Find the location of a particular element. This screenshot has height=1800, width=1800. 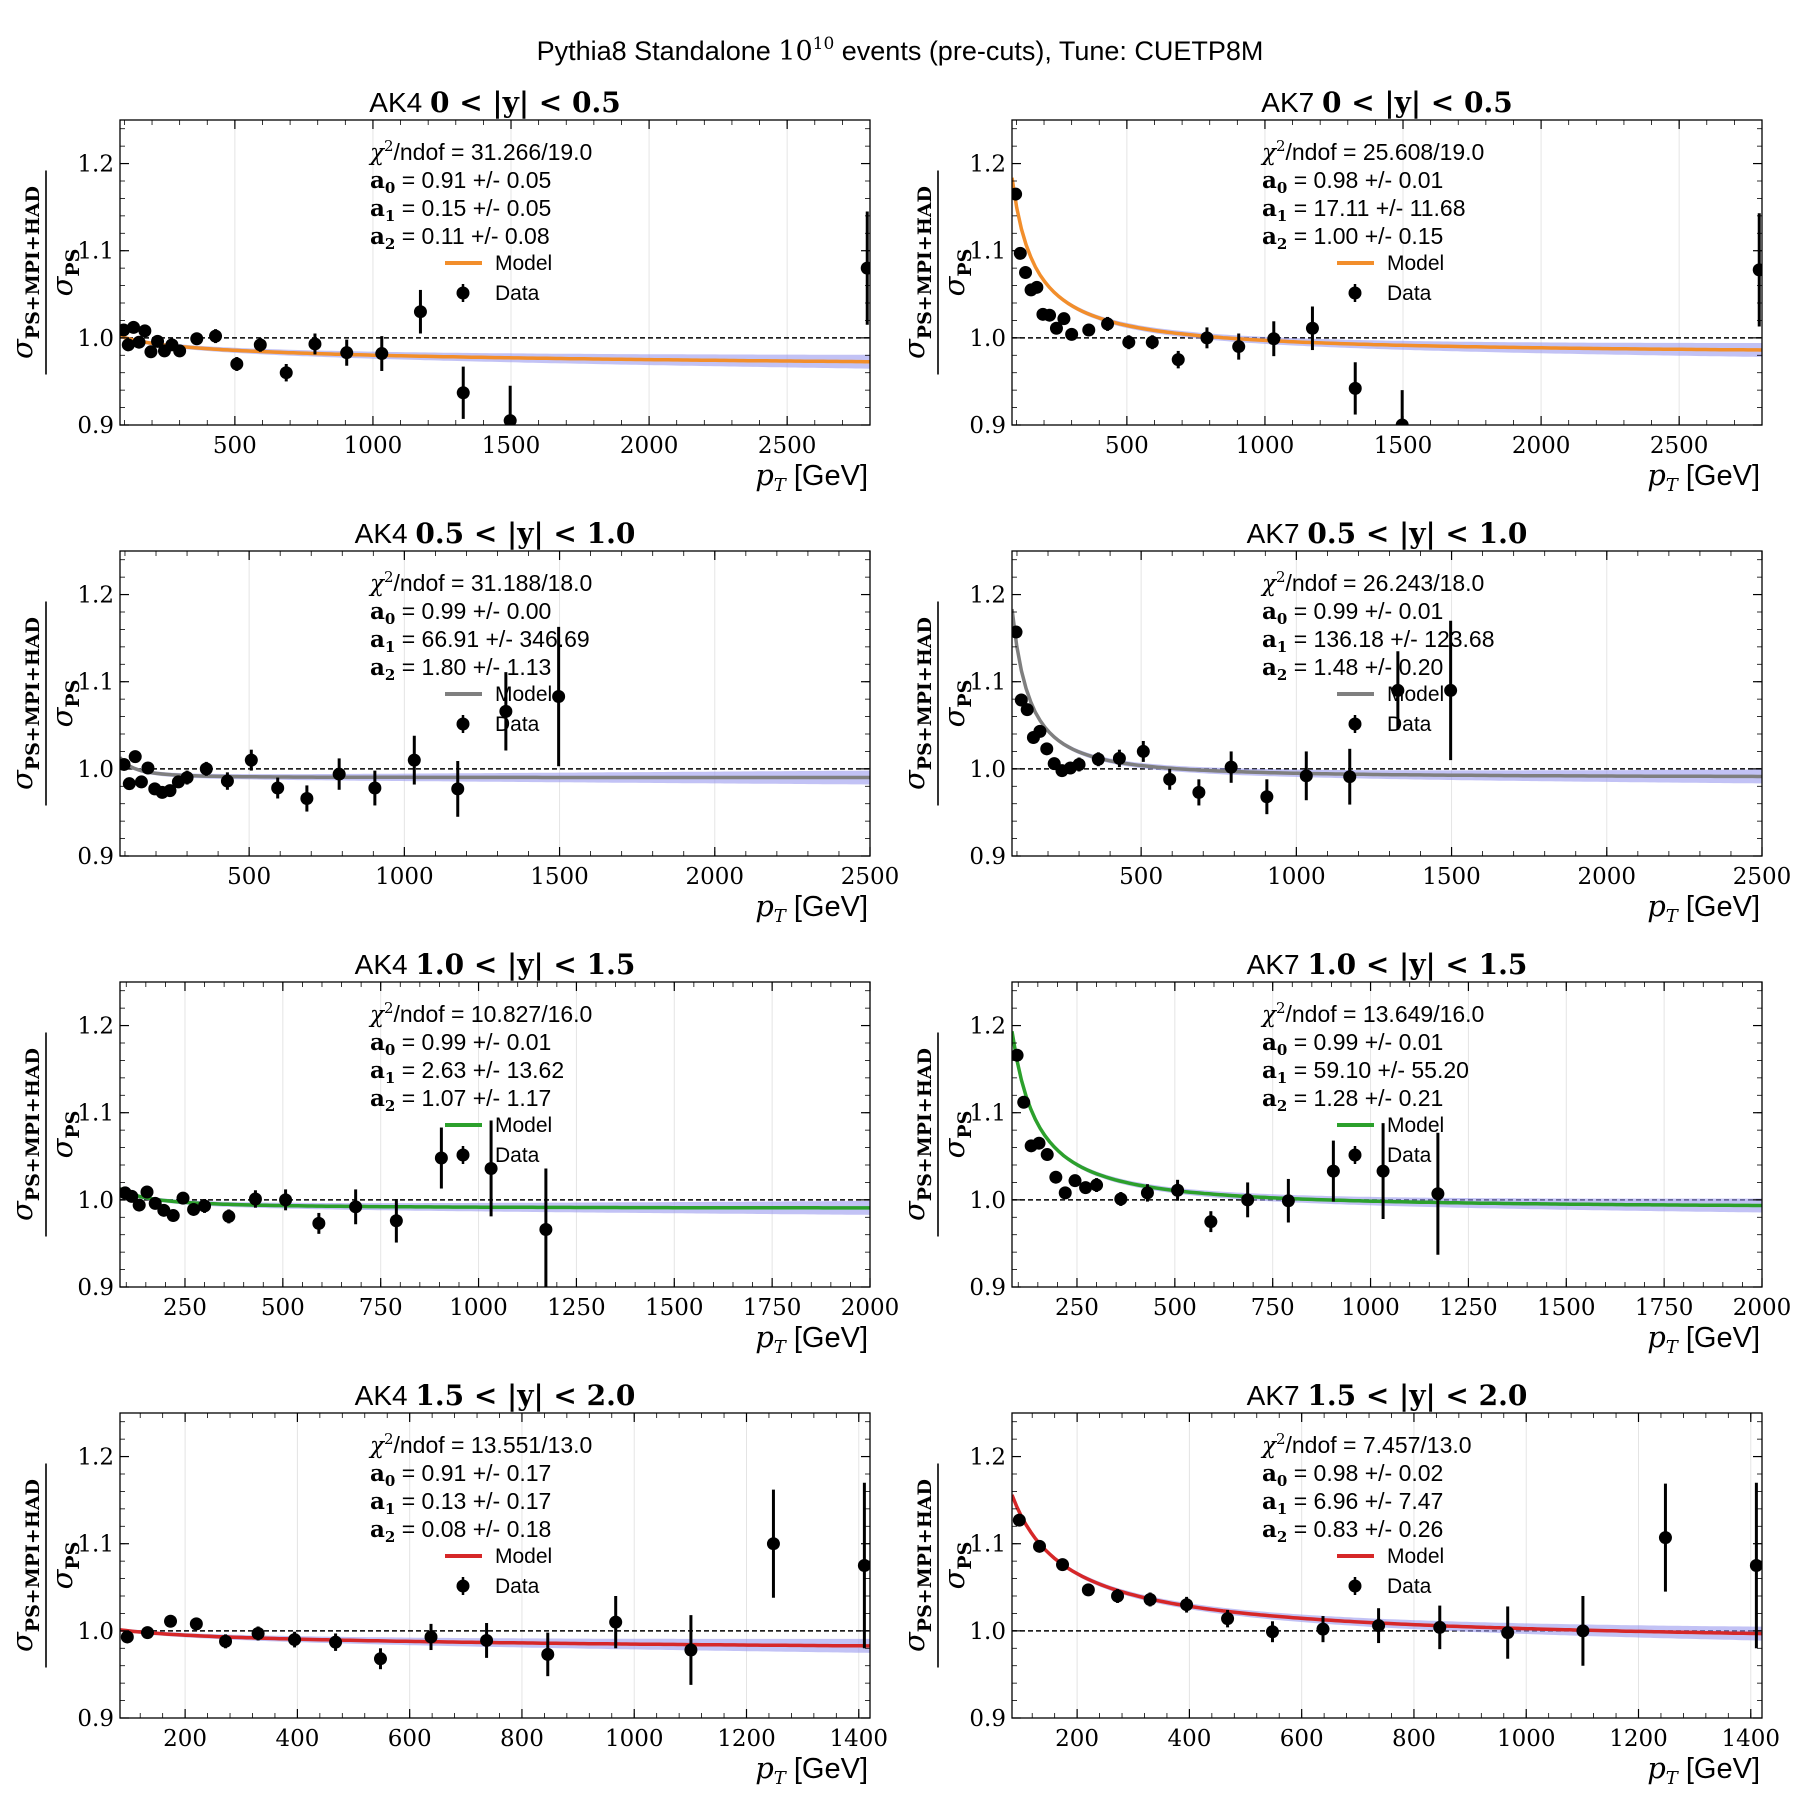

x-tick-label: 800 is located at coordinates (522, 1739).